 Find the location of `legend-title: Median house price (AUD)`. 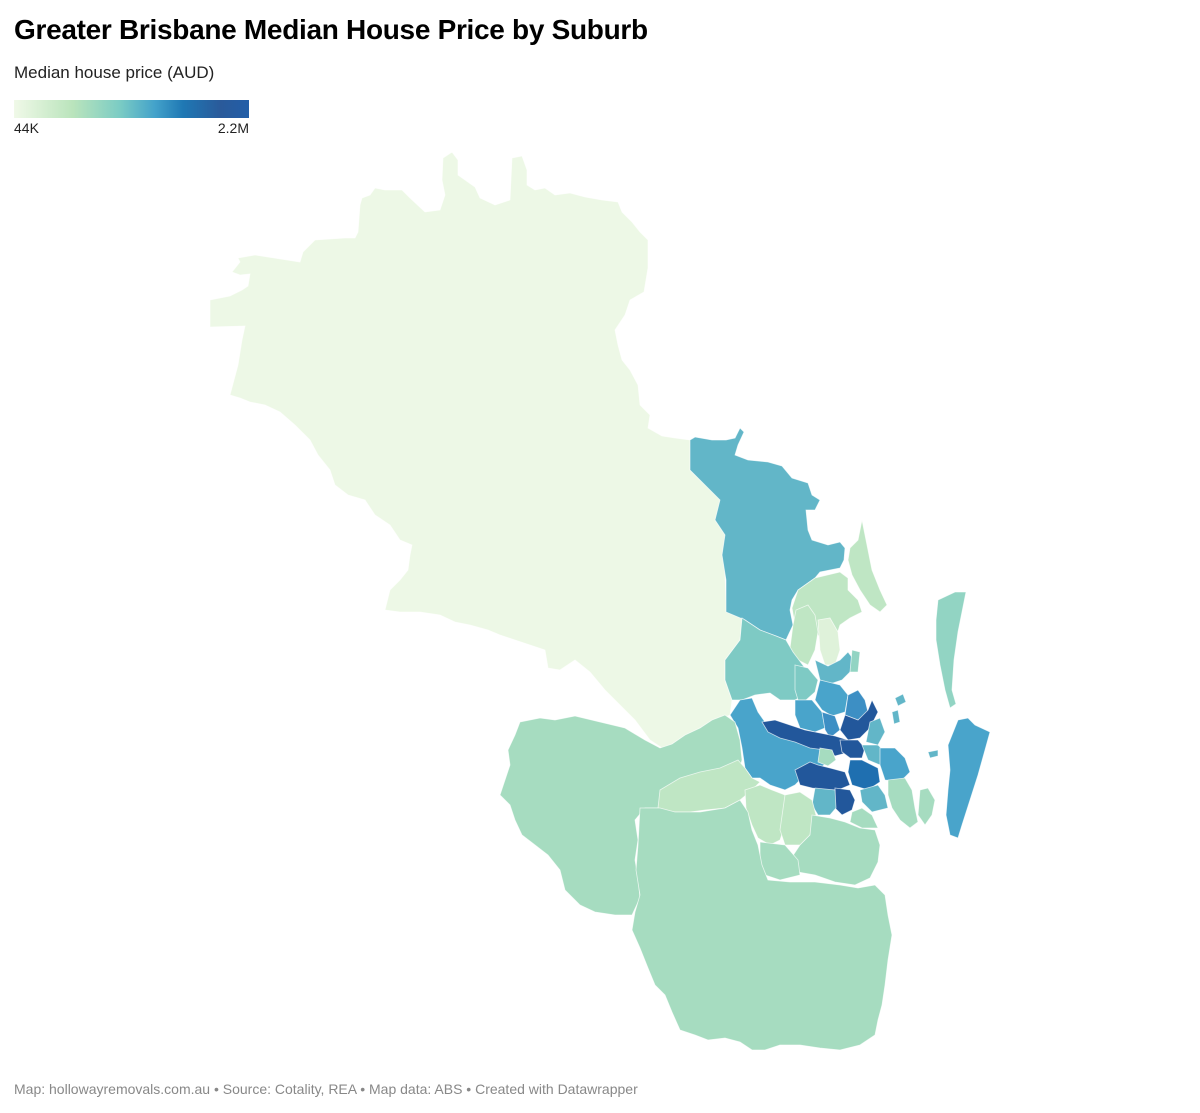

legend-title: Median house price (AUD) is located at coordinates (114, 72).